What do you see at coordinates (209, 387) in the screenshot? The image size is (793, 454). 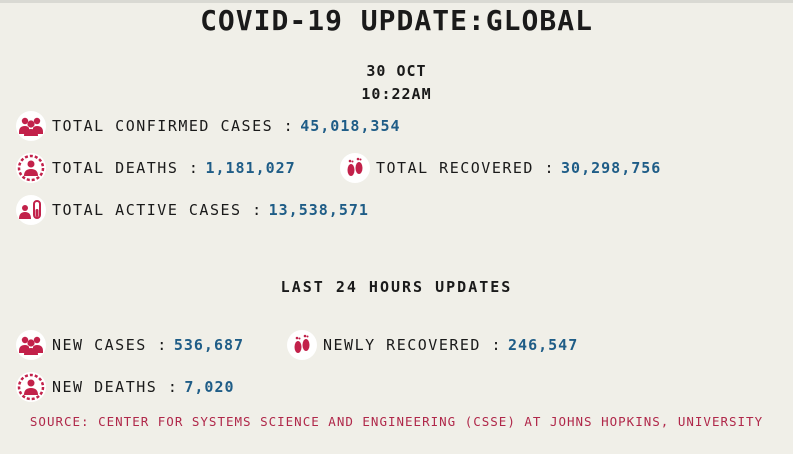 I see `new-deaths-value: 7,020` at bounding box center [209, 387].